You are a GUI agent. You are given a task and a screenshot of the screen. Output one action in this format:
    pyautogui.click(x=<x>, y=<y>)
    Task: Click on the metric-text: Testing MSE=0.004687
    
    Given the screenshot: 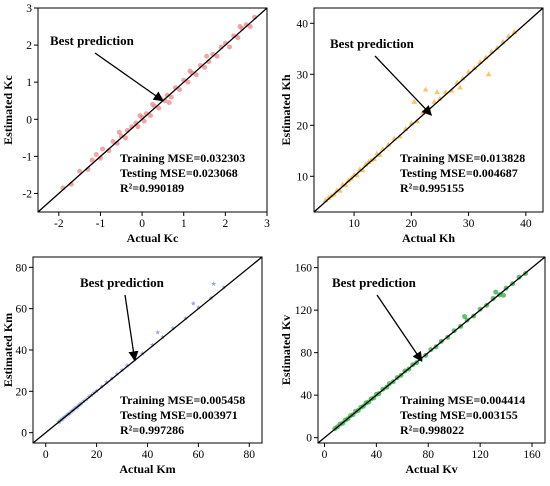 What is the action you would take?
    pyautogui.click(x=459, y=173)
    